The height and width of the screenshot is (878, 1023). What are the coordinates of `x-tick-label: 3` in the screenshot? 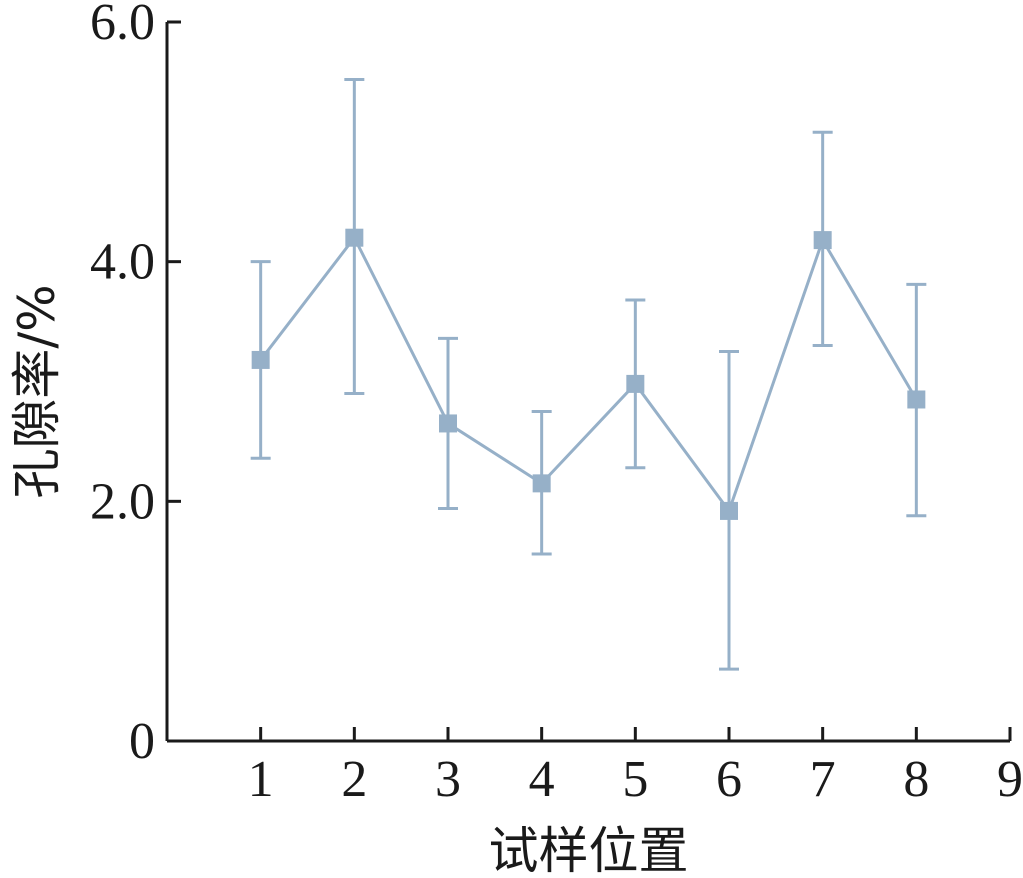 It's located at (448, 779).